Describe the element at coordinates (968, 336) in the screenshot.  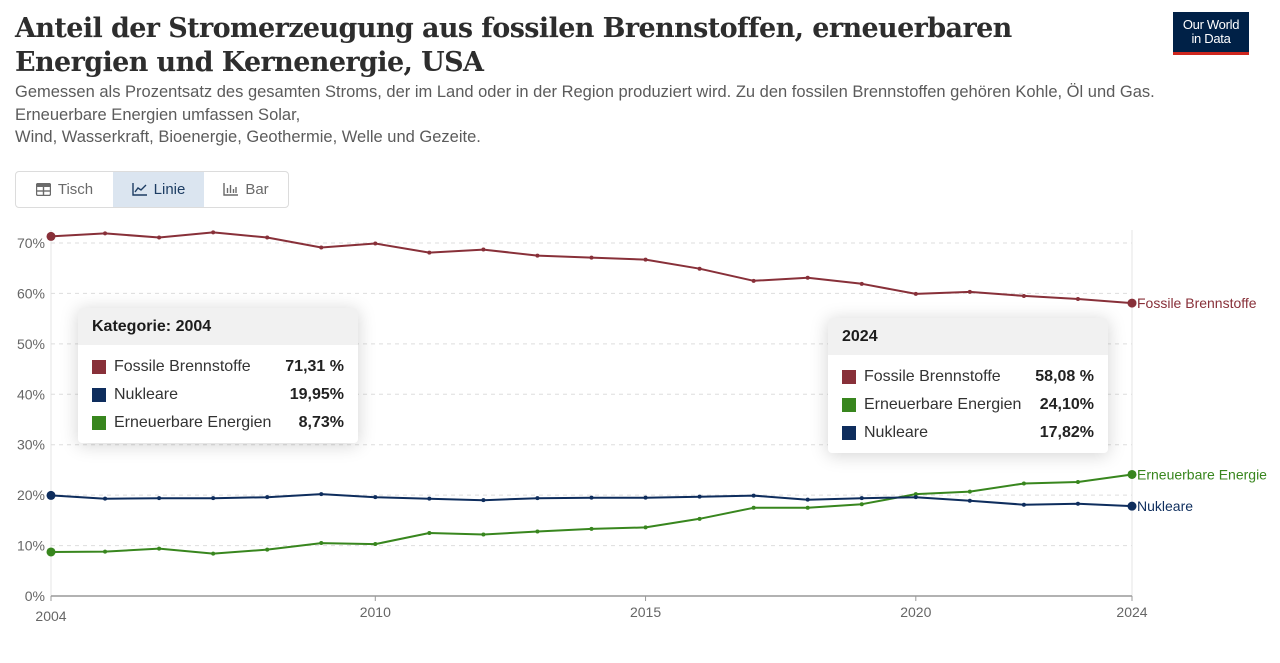
I see `tooltip-header: 2024` at that location.